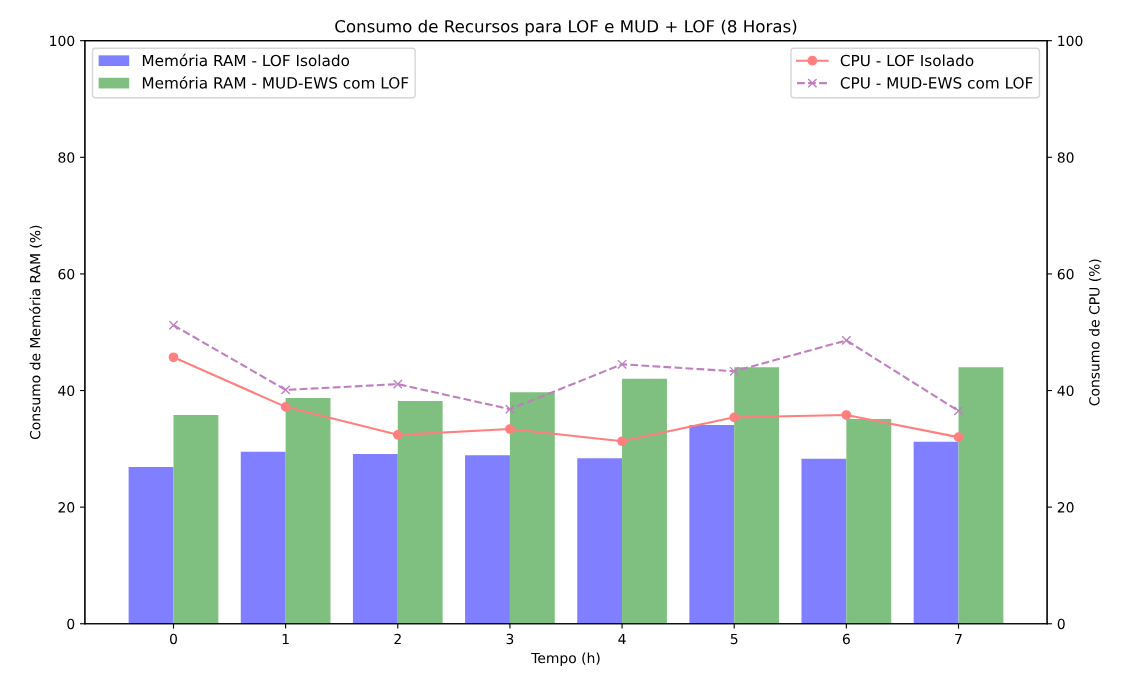 The width and height of the screenshot is (1132, 678). Describe the element at coordinates (566, 27) in the screenshot. I see `chart-title: Consumo de Recursos para LOF e MUD + LOF (8 Horas)` at that location.